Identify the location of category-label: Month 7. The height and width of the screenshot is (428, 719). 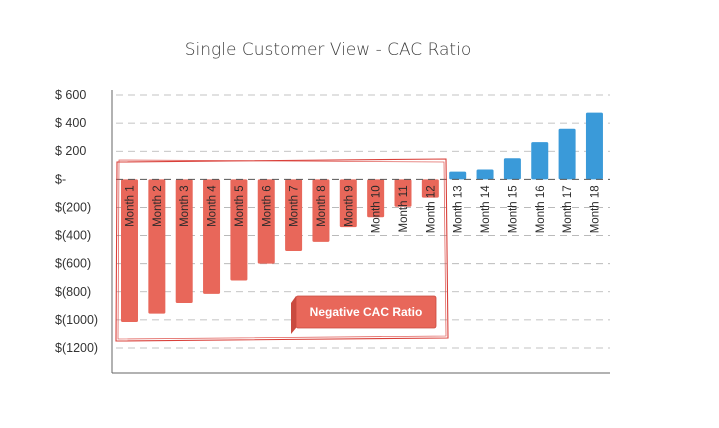
(295, 206).